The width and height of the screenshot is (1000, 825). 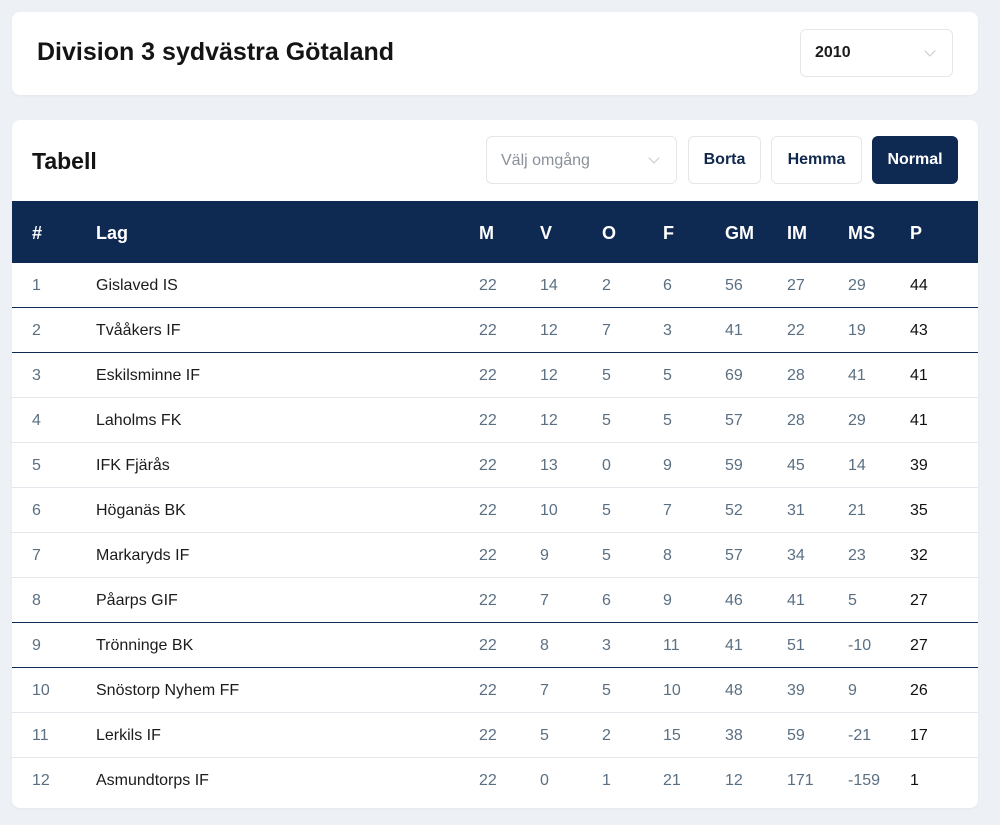 What do you see at coordinates (36, 420) in the screenshot?
I see `row-position: 4` at bounding box center [36, 420].